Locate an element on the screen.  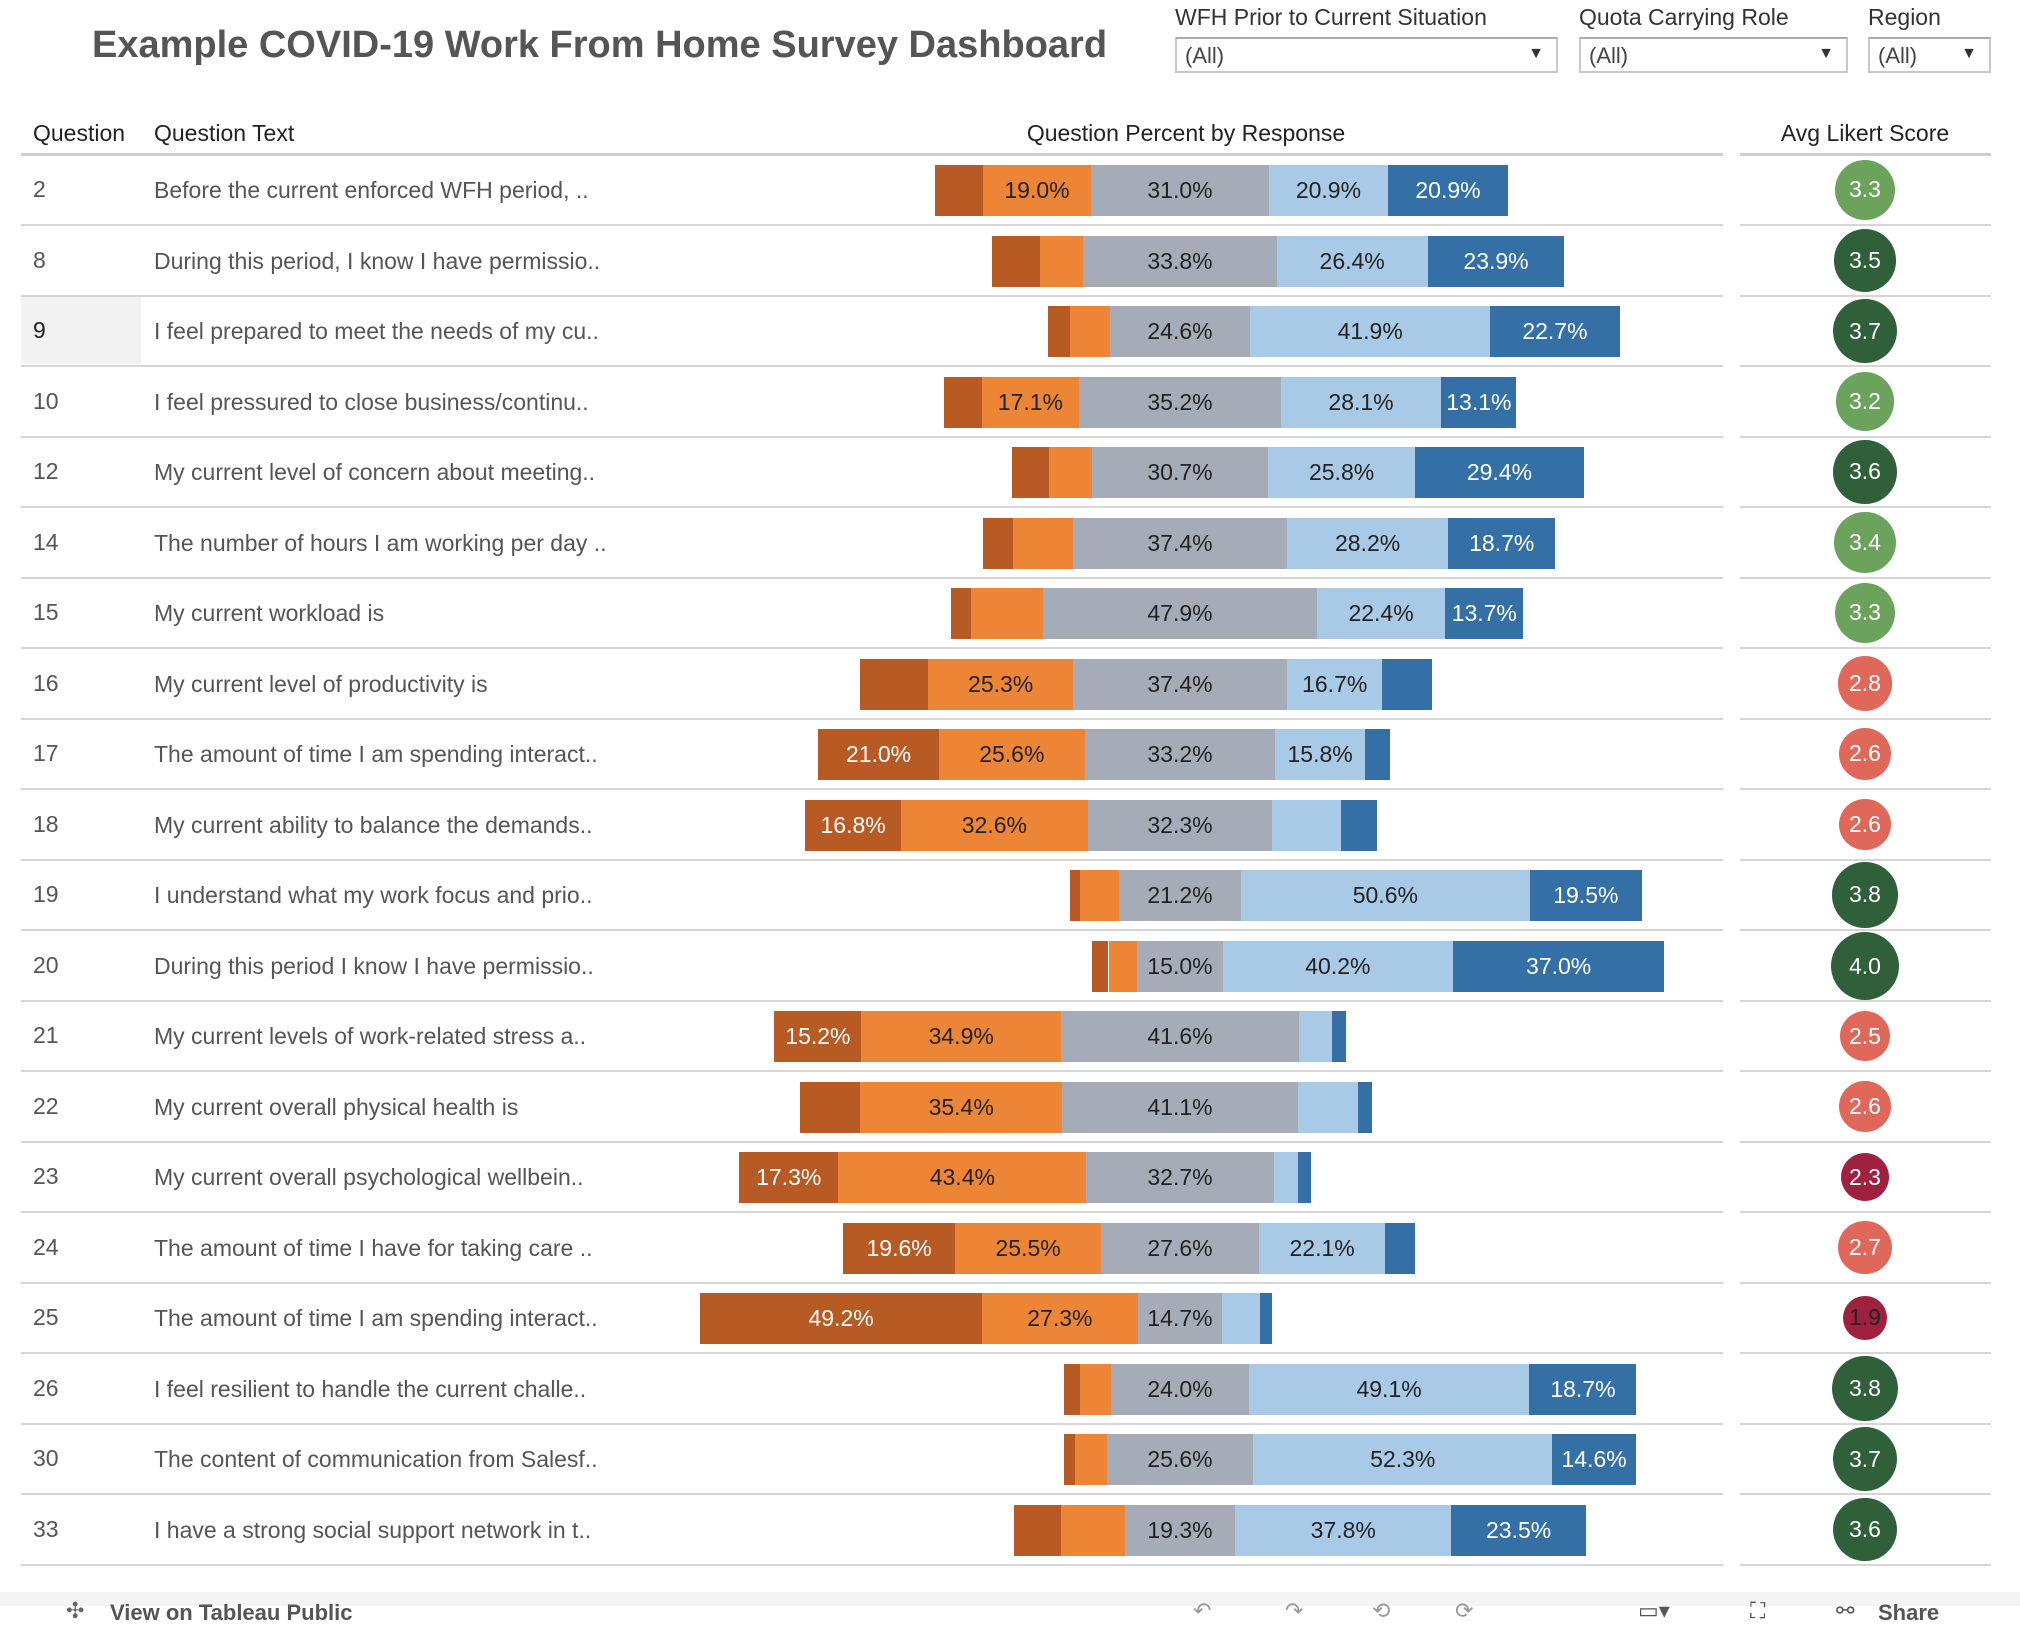
bar-segment-disagree: 25.6% is located at coordinates (1012, 754).